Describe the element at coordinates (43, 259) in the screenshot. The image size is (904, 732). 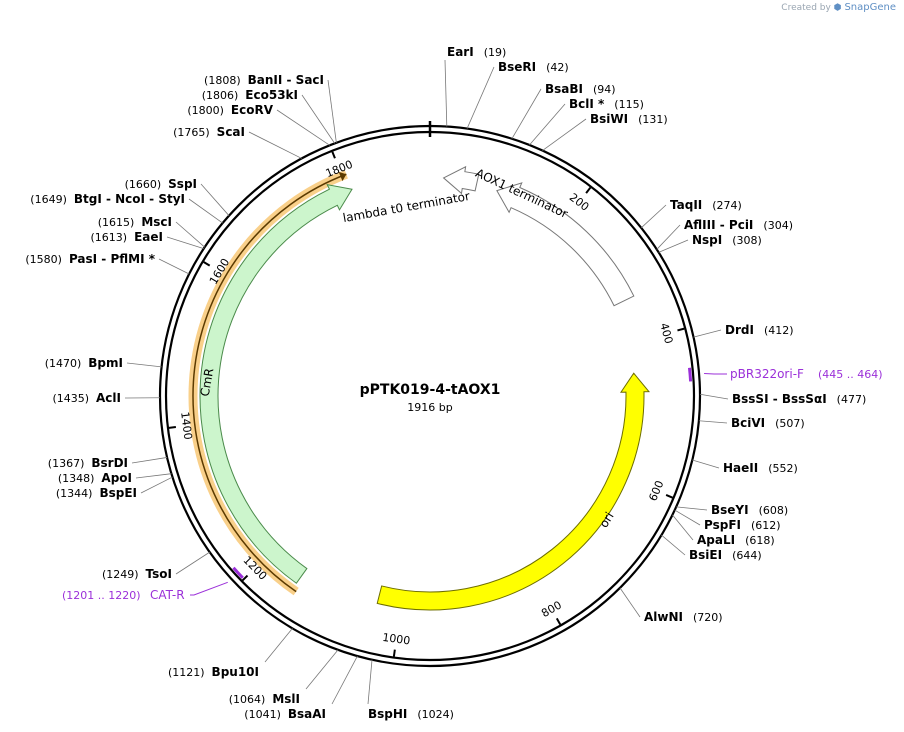
I see `site-pos-pasi-pflmi: (1580)` at that location.